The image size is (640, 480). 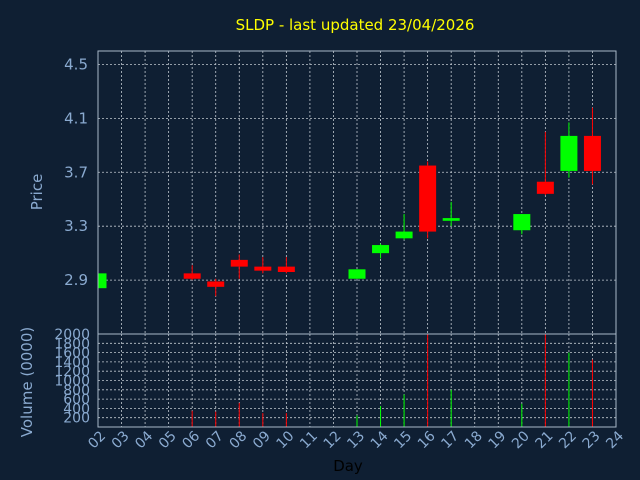 I want to click on price-y-ticks: 2.9 3.3 3.7 4.1 4.5, so click(x=76, y=172).